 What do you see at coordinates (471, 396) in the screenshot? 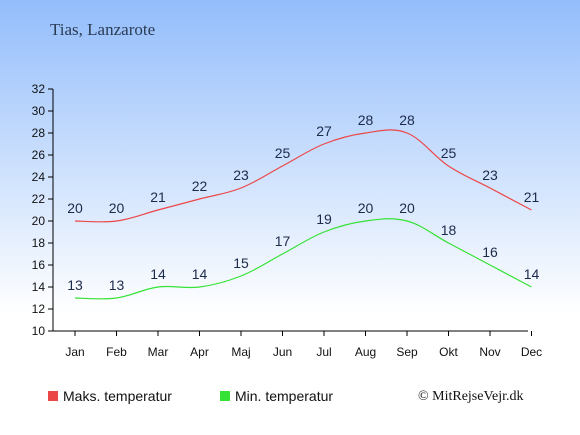
I see `copyright-notice: © MitRejseVejr.dk` at bounding box center [471, 396].